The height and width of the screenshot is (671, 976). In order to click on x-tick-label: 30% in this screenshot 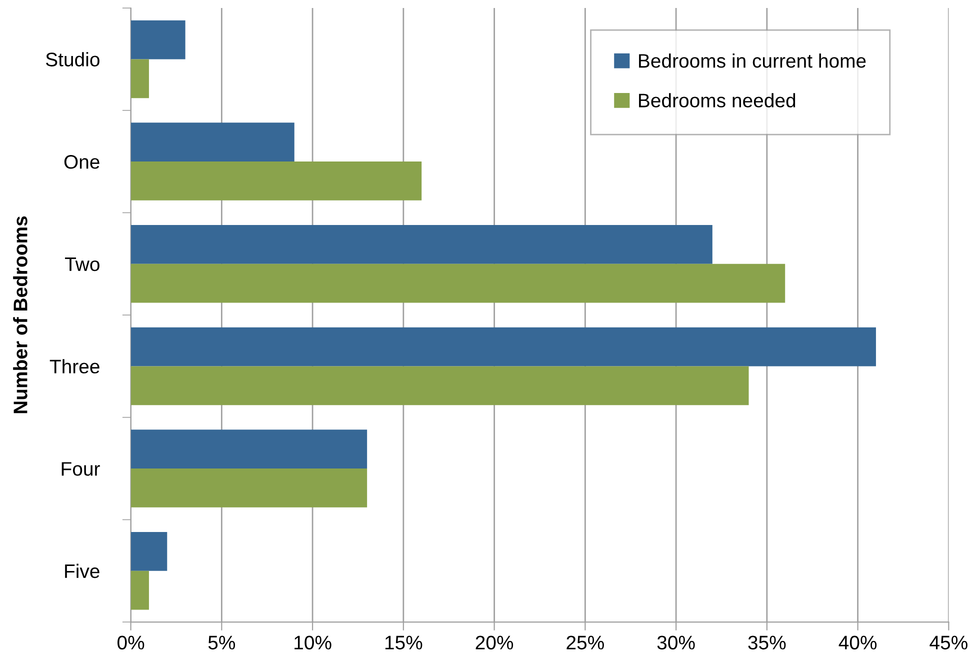, I will do `click(676, 643)`.